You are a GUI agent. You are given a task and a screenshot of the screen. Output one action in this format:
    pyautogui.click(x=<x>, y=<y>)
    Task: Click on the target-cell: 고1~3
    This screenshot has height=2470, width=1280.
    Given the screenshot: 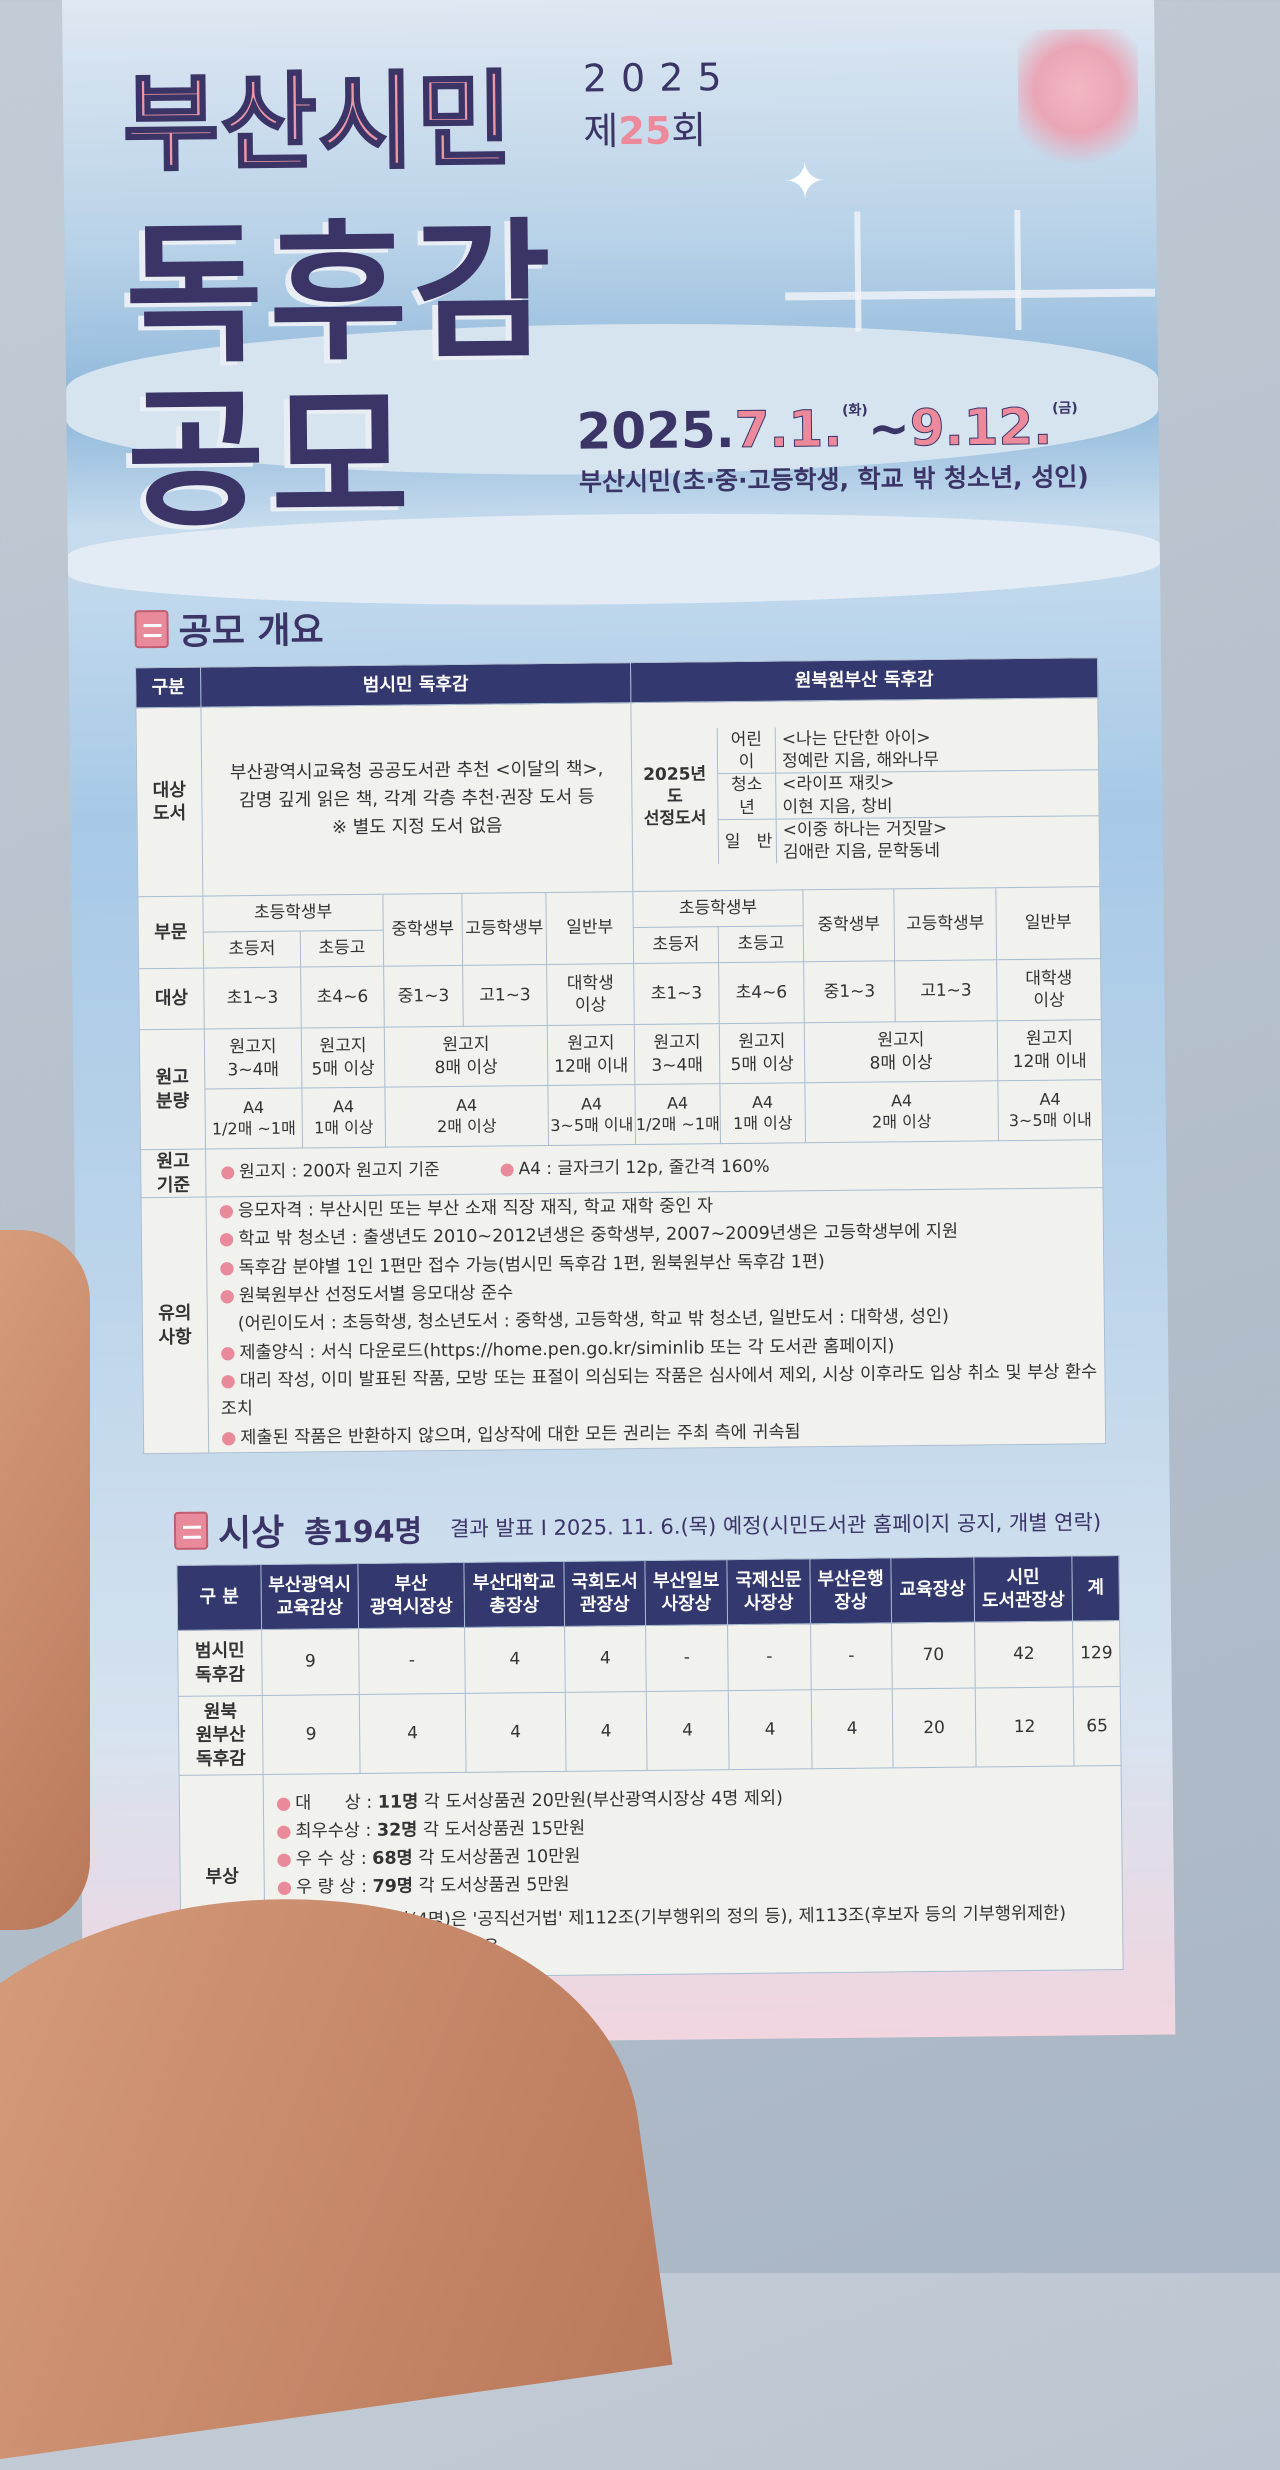 What is the action you would take?
    pyautogui.click(x=946, y=990)
    